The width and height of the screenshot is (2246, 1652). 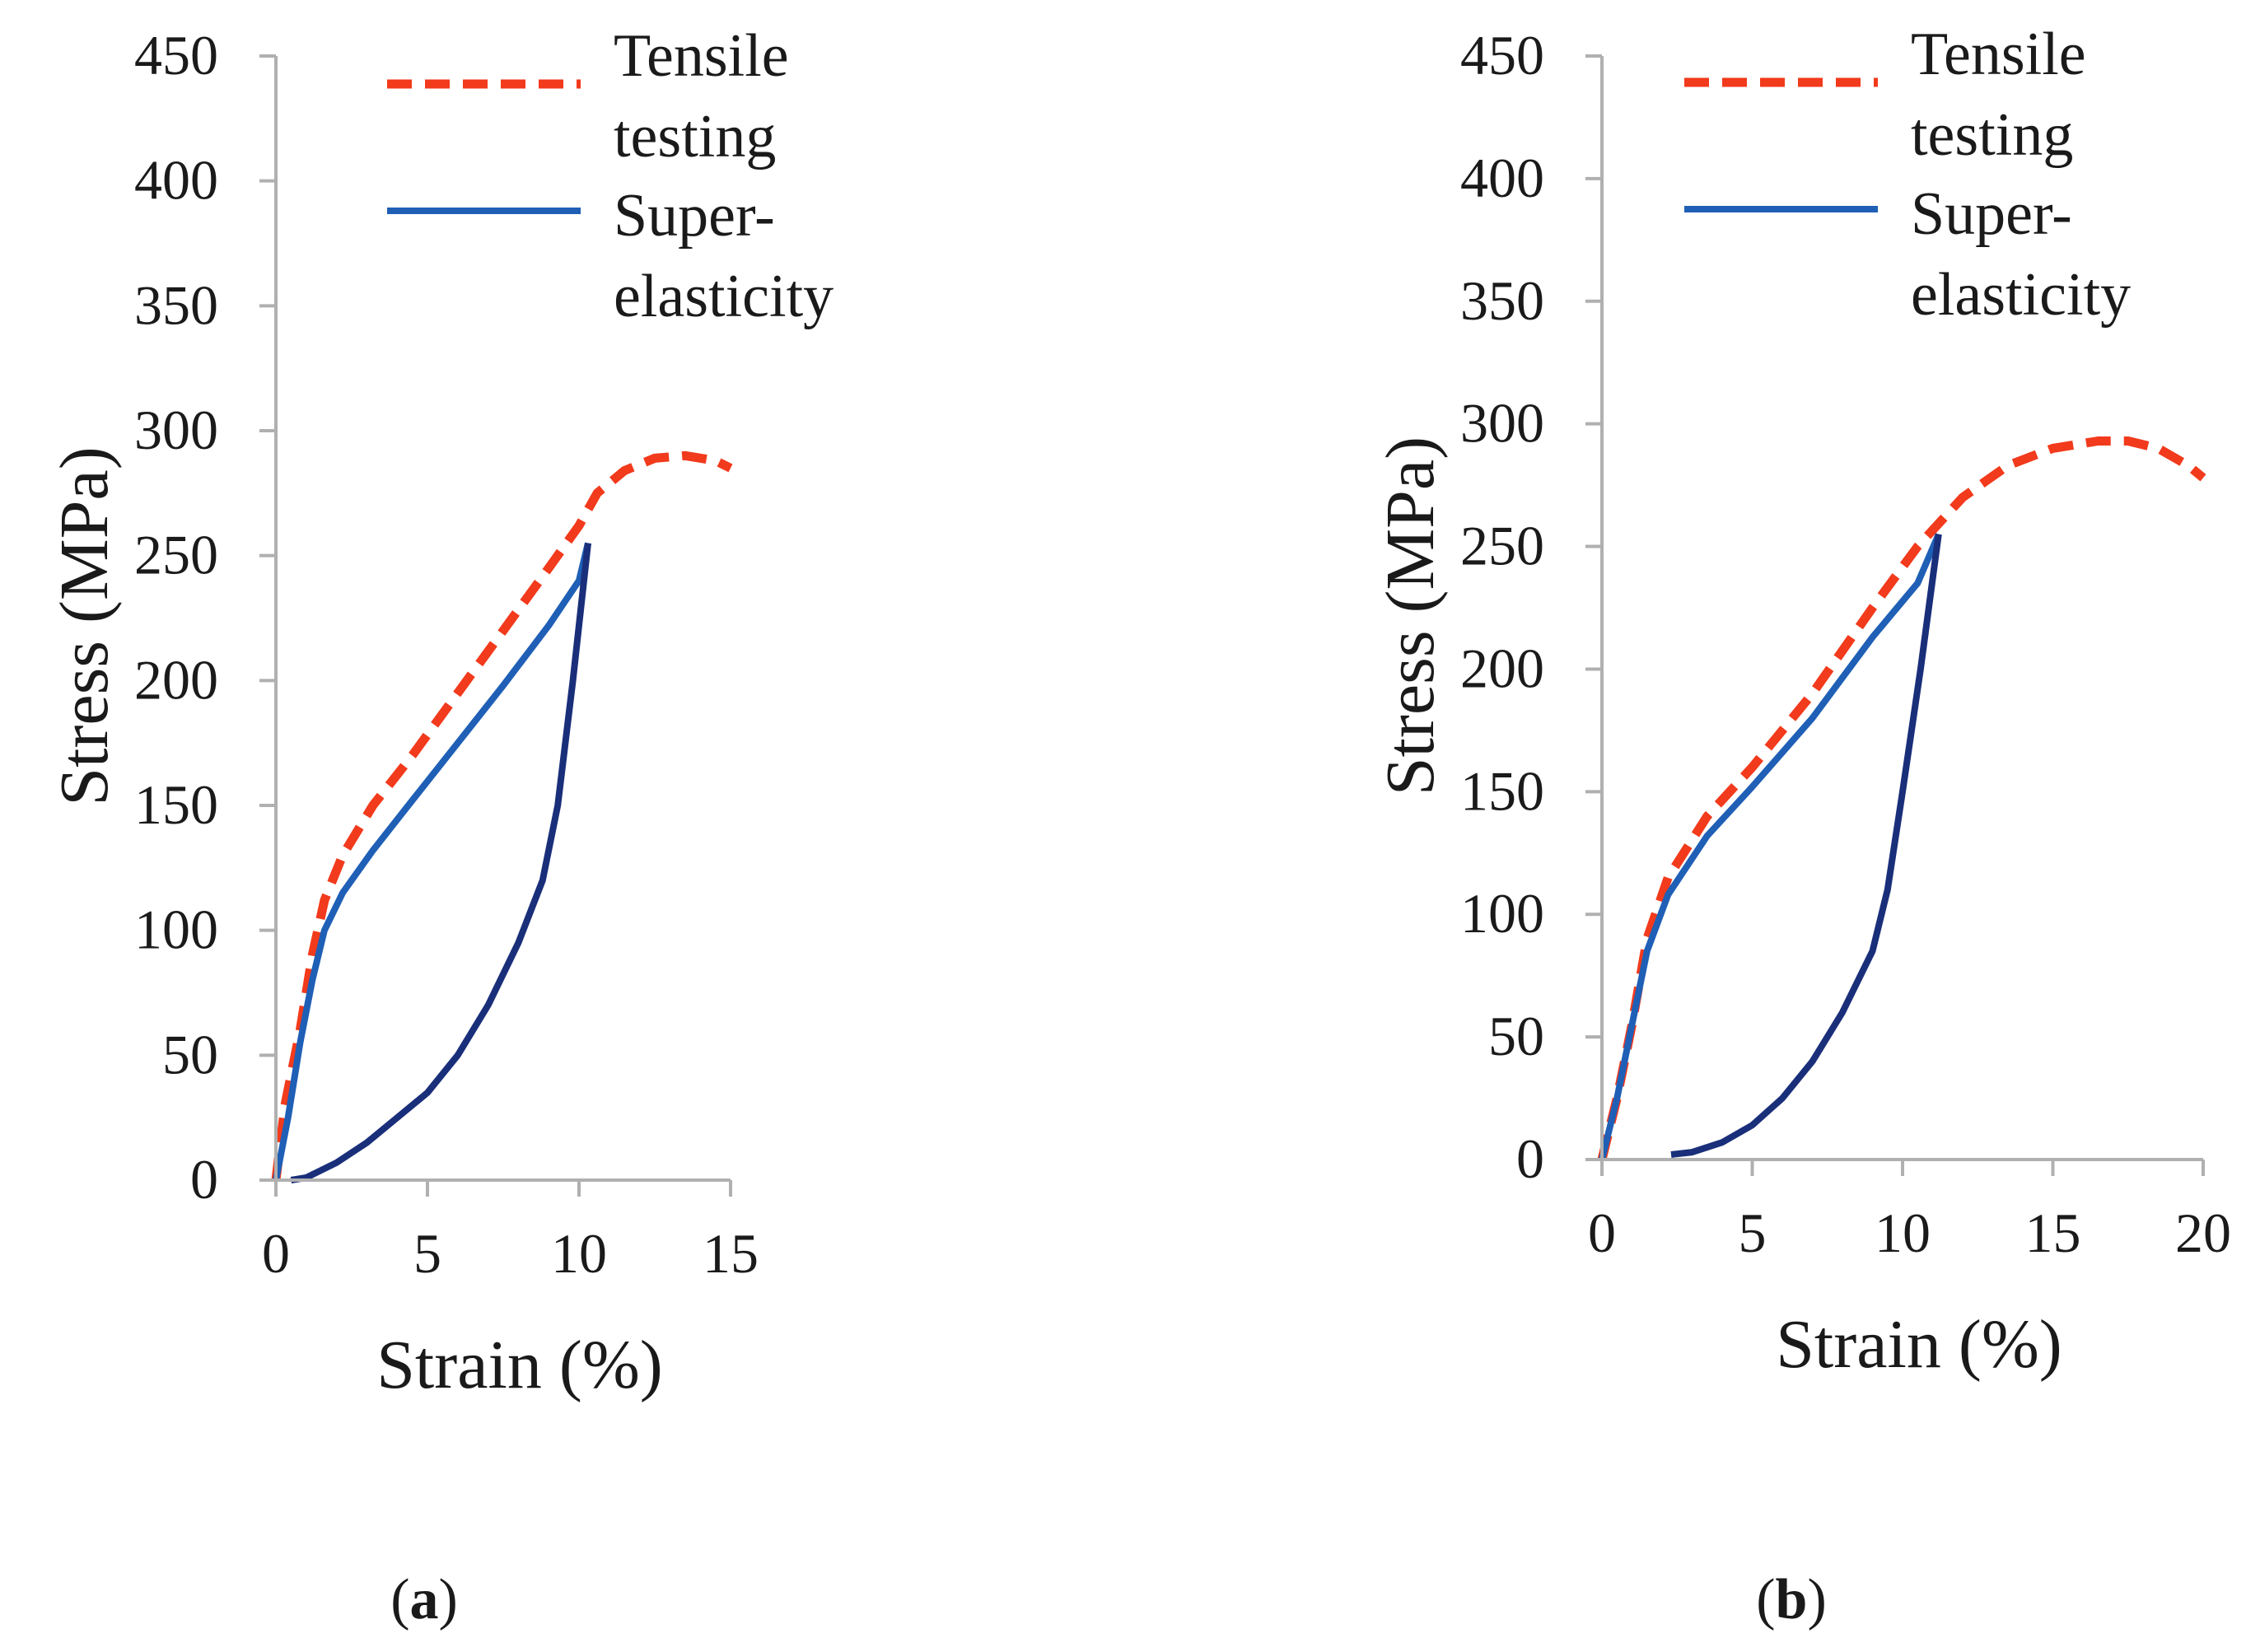 I want to click on legend-label-superelasticity-line1-a: Super-, so click(x=695, y=216).